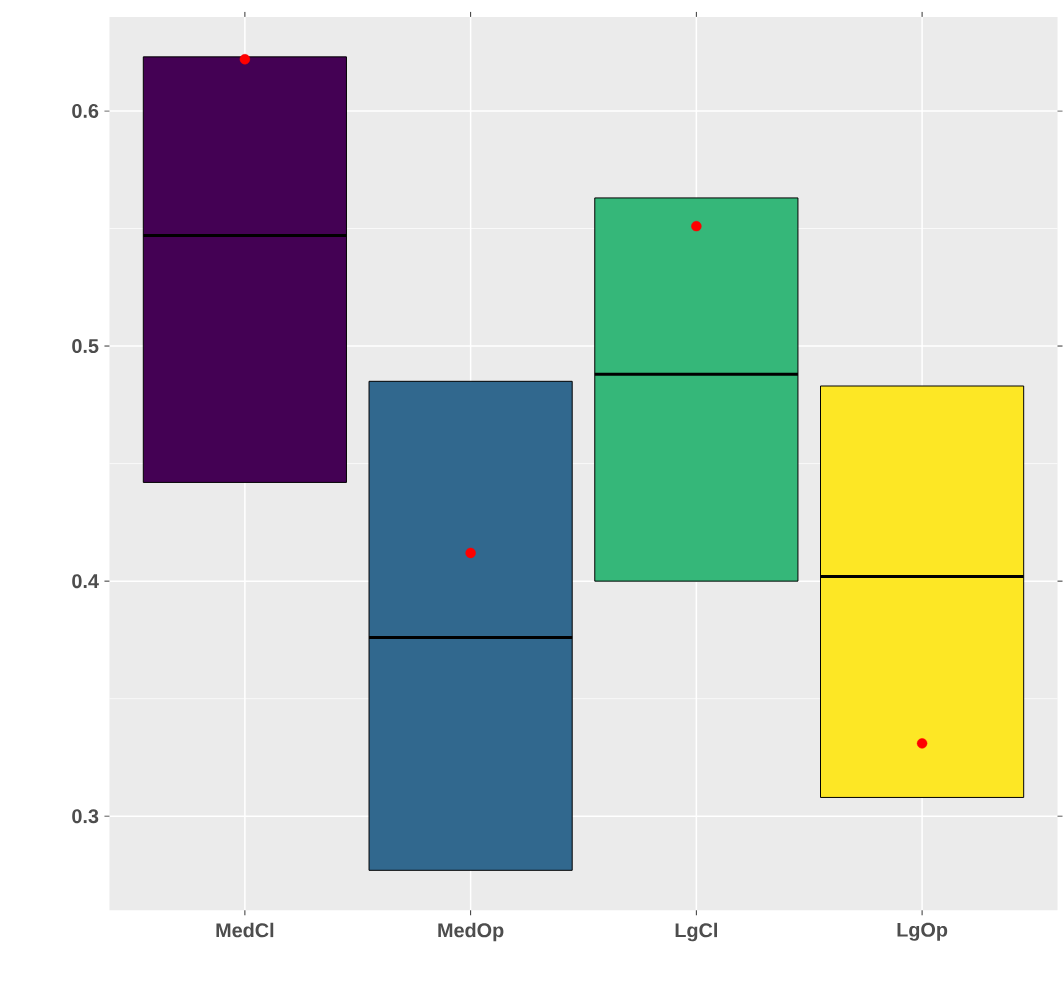 Image resolution: width=1063 pixels, height=988 pixels. I want to click on y-tick-label: 0.4, so click(85, 581).